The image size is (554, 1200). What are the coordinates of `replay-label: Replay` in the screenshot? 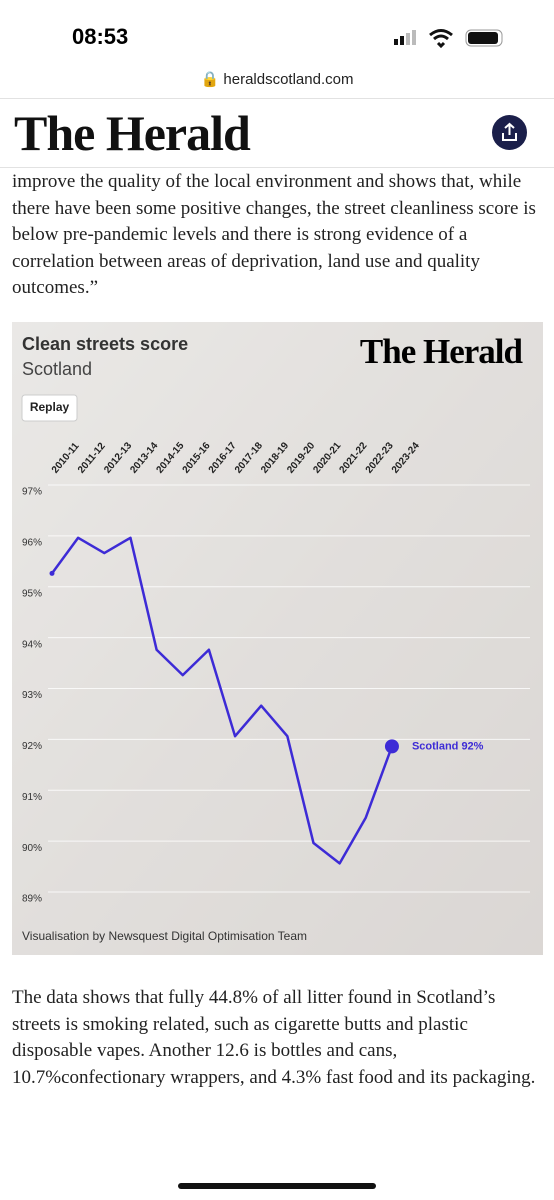 It's located at (50, 407).